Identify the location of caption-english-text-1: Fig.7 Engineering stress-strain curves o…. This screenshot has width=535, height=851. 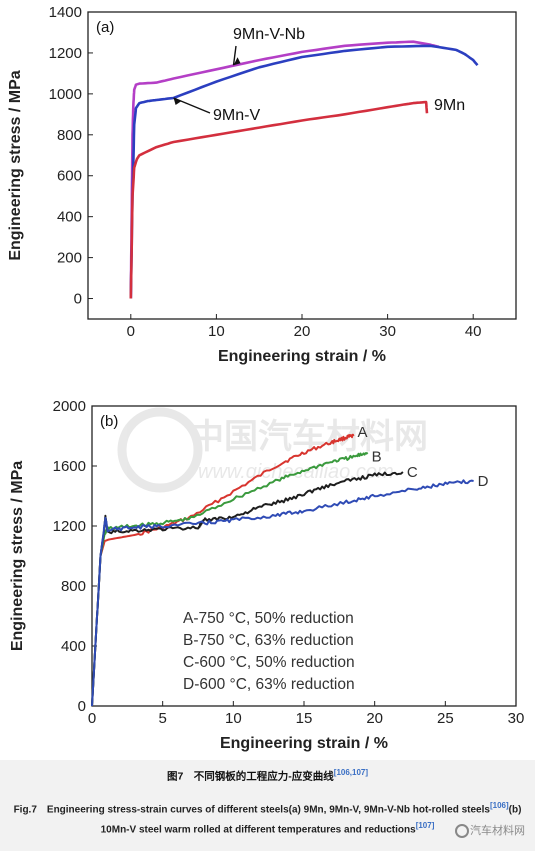
(251, 810).